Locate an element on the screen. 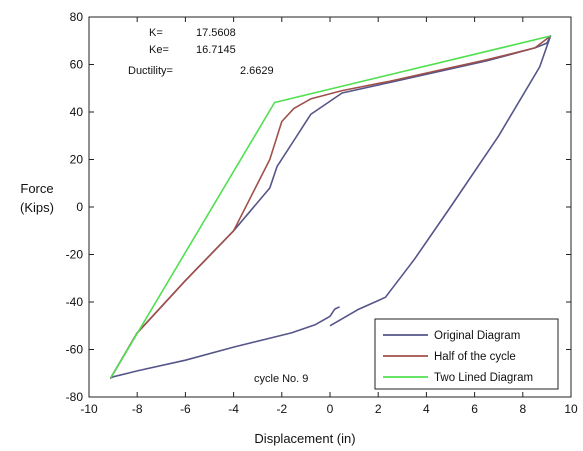  legend-label-two-lined: Two Lined Diagram is located at coordinates (483, 378).